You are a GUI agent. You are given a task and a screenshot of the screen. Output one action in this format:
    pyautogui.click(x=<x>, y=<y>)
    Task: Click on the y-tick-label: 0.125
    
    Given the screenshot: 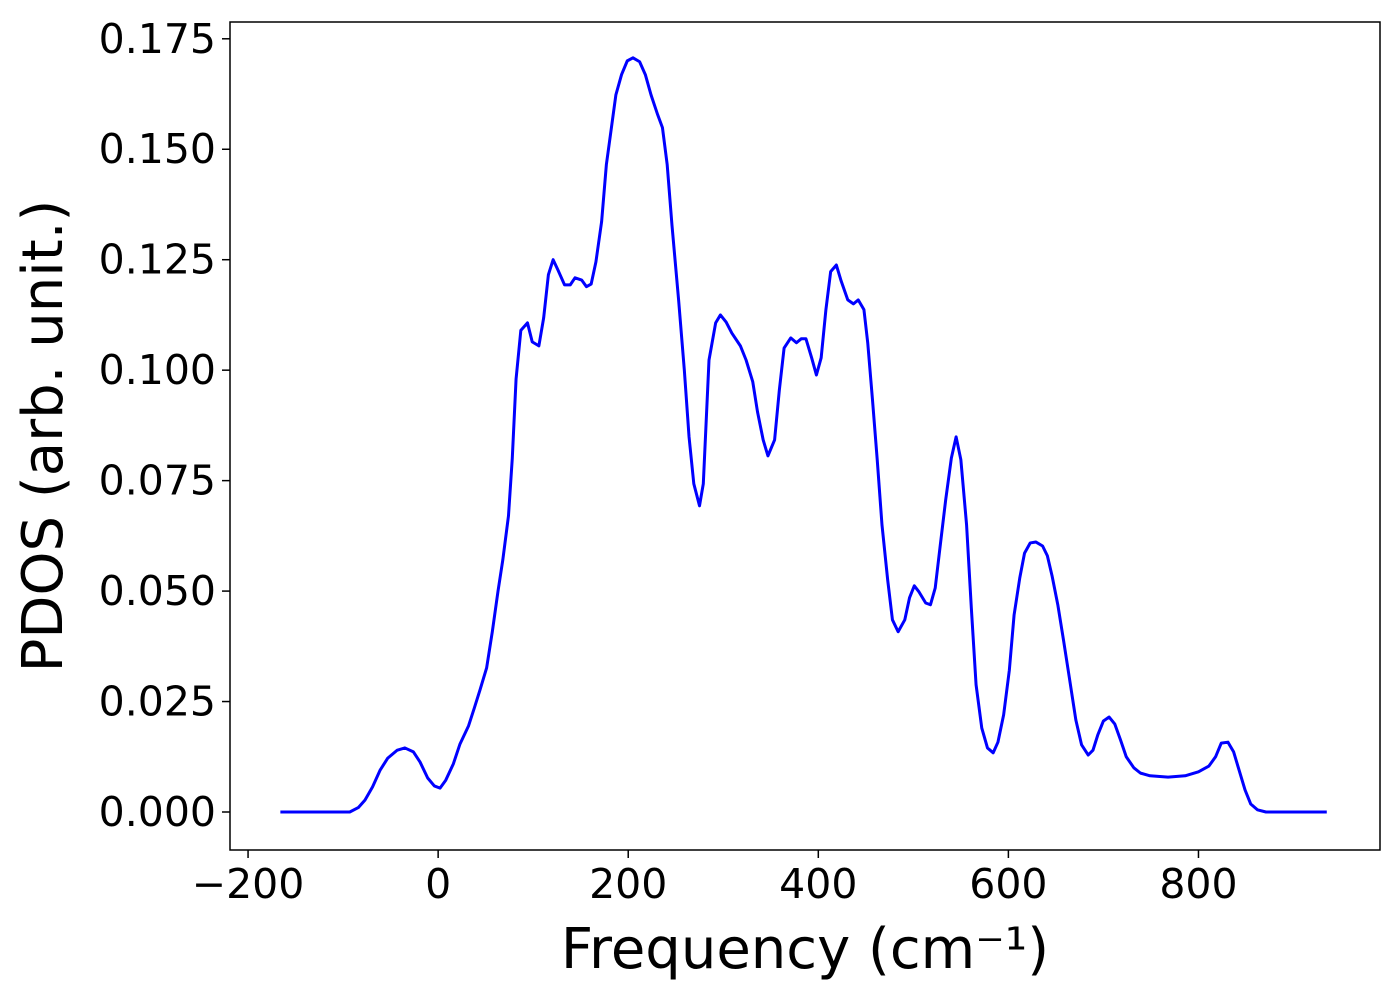 What is the action you would take?
    pyautogui.click(x=157, y=260)
    